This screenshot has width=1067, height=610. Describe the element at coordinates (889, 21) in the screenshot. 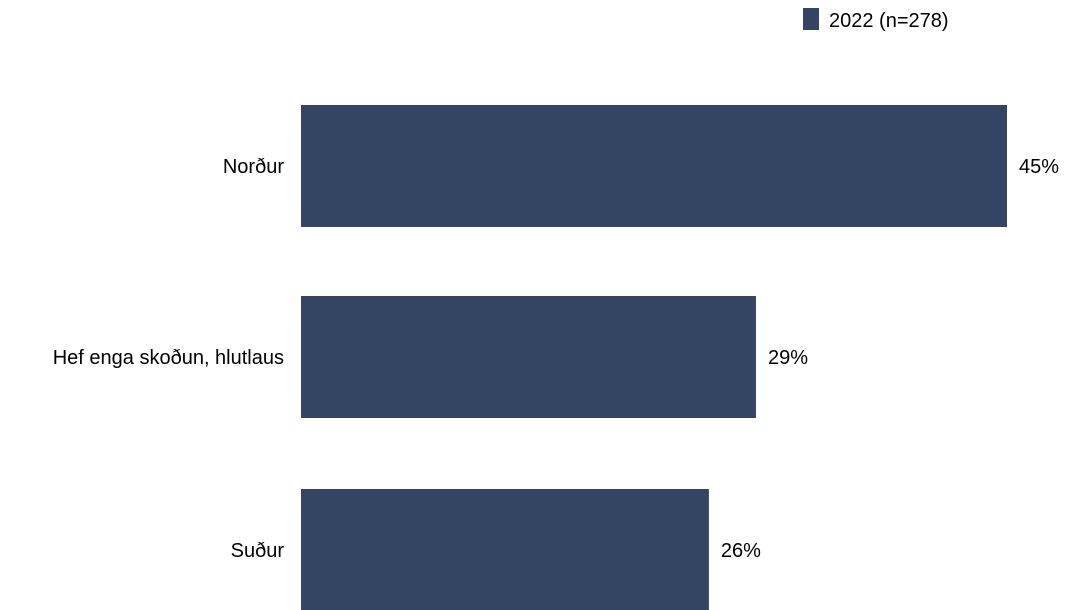

I see `legend-label: 2022 (n=278)` at that location.